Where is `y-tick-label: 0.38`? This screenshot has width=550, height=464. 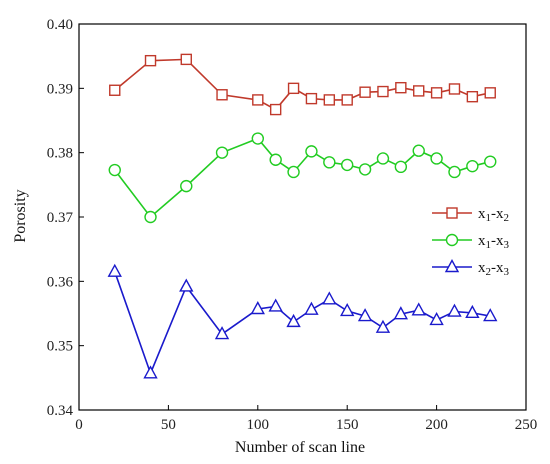
y-tick-label: 0.38 is located at coordinates (60, 154).